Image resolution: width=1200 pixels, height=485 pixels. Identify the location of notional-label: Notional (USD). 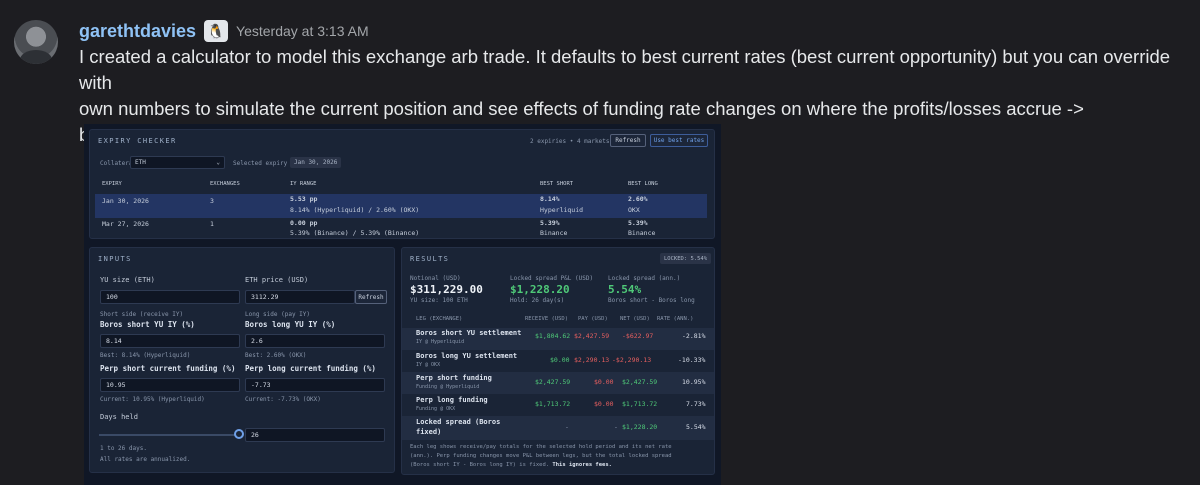
(435, 278).